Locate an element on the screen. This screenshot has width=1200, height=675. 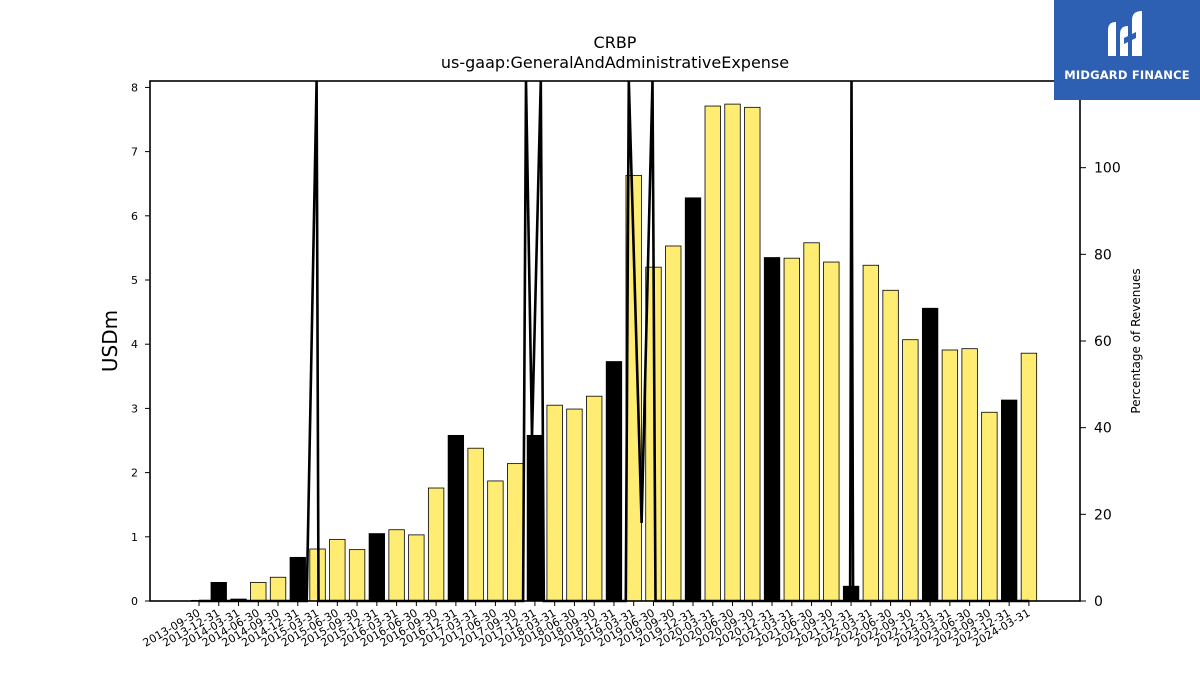
y-tick-label: 3 is located at coordinates (134, 408).